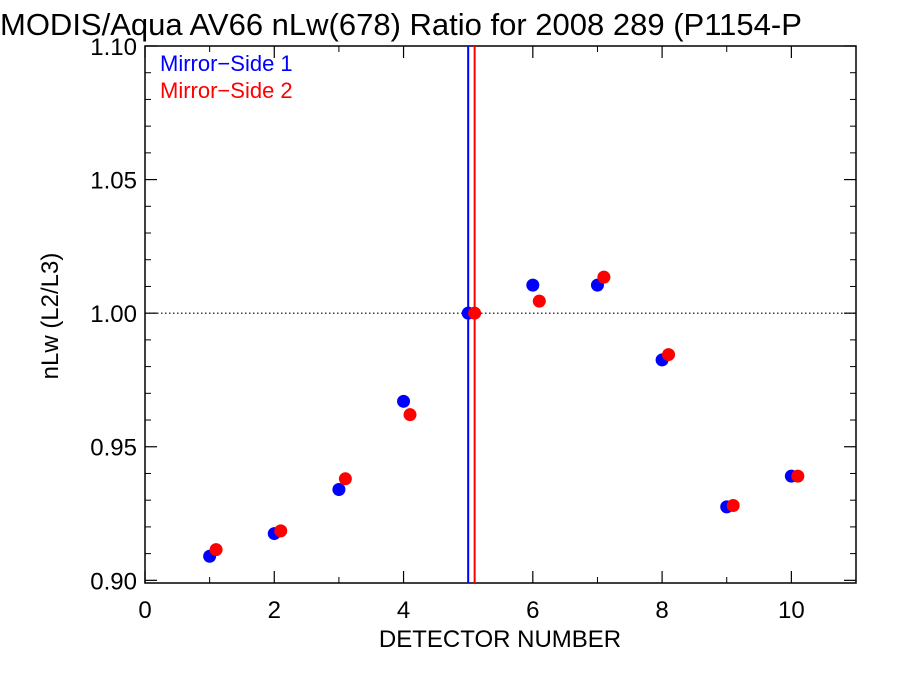 The width and height of the screenshot is (900, 675). What do you see at coordinates (274, 610) in the screenshot?
I see `x-tick-label: 2` at bounding box center [274, 610].